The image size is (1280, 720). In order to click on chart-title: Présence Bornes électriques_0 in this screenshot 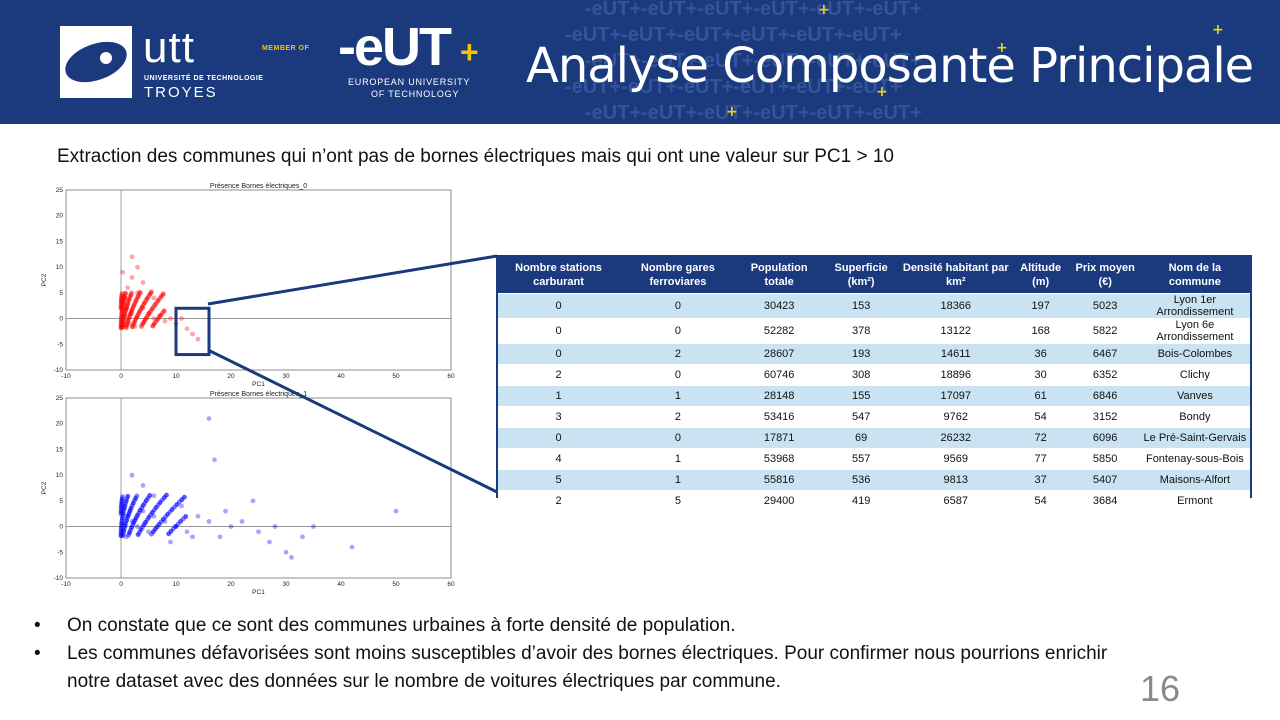, I will do `click(258, 186)`.